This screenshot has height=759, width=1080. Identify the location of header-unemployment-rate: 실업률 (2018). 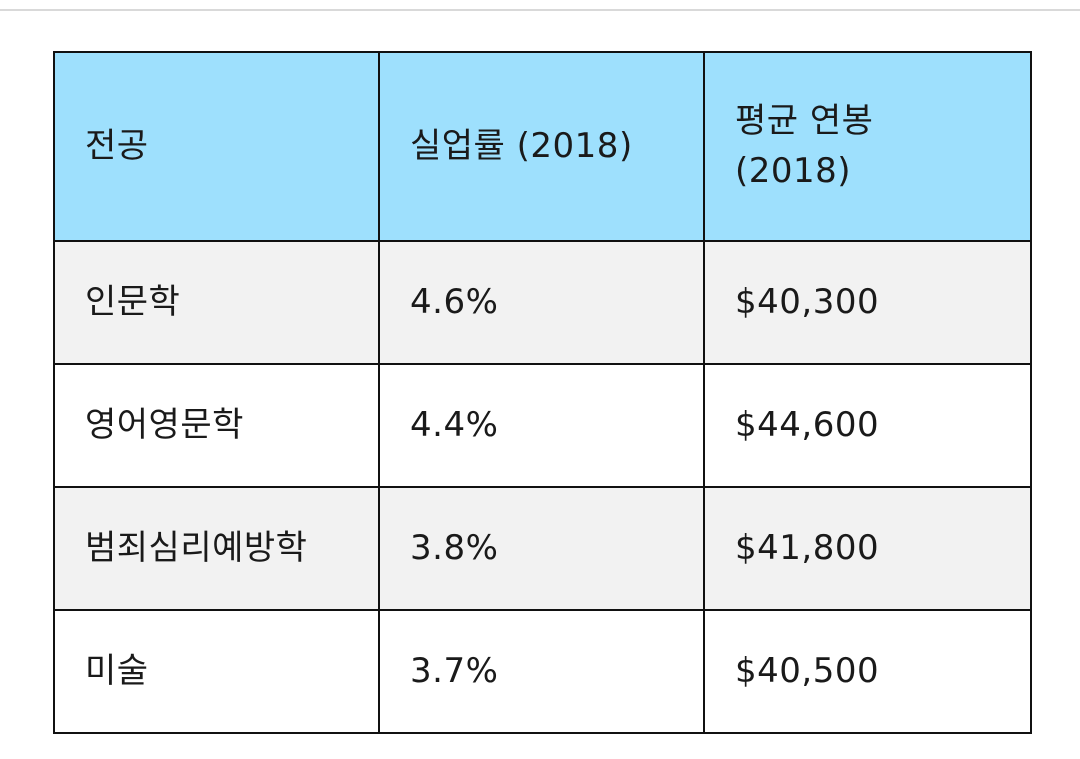
(541, 146).